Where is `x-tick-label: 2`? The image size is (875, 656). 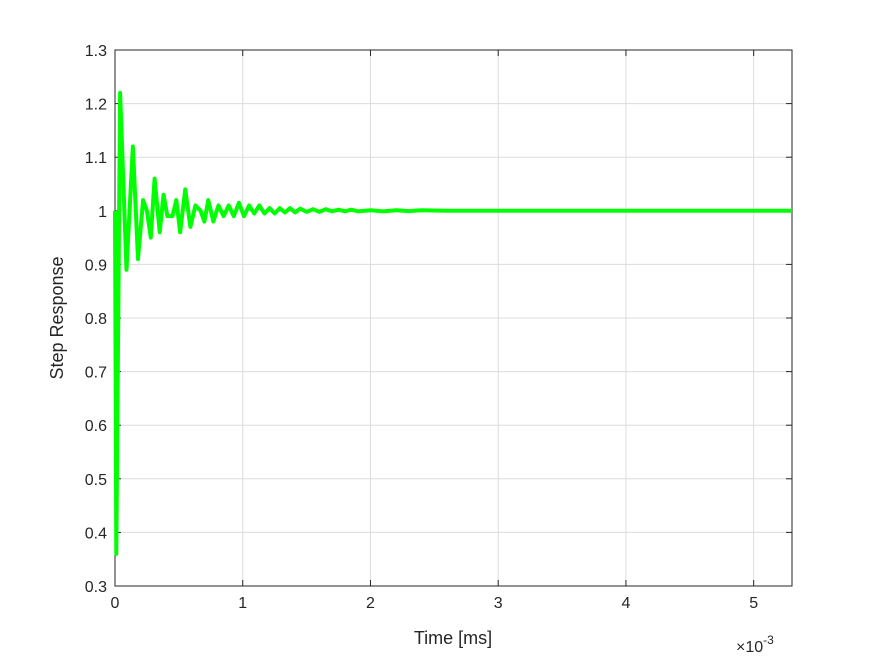
x-tick-label: 2 is located at coordinates (370, 603).